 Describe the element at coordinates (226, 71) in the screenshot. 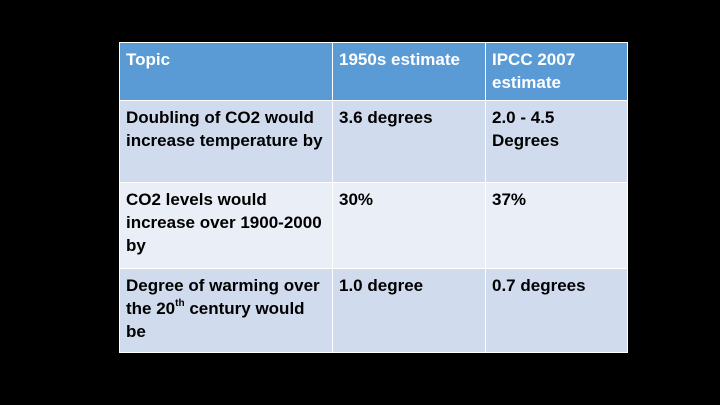

I see `header-topic: Topic` at that location.